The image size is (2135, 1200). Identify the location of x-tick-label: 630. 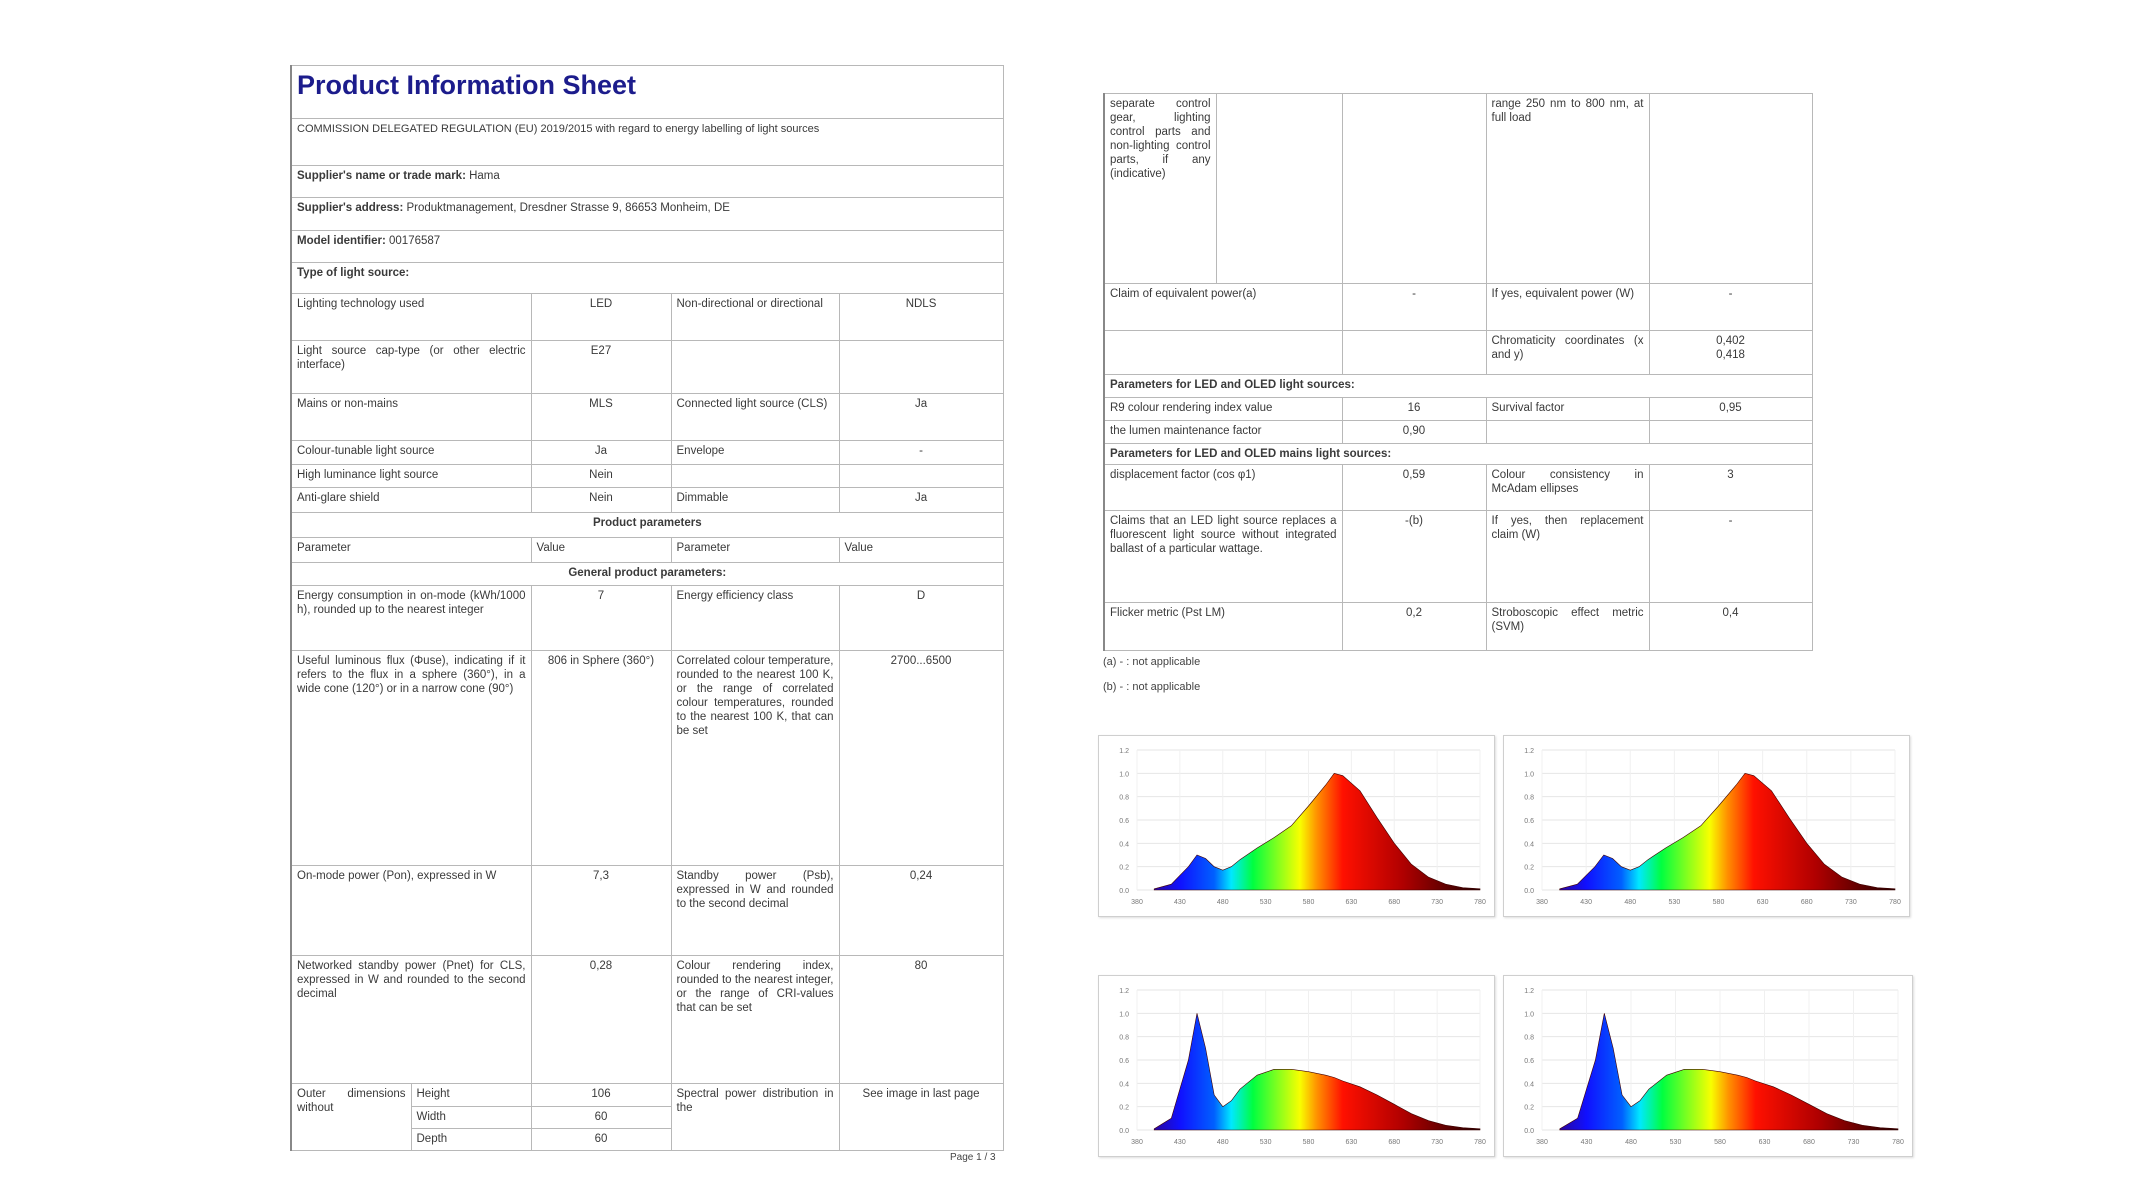
(1352, 1142).